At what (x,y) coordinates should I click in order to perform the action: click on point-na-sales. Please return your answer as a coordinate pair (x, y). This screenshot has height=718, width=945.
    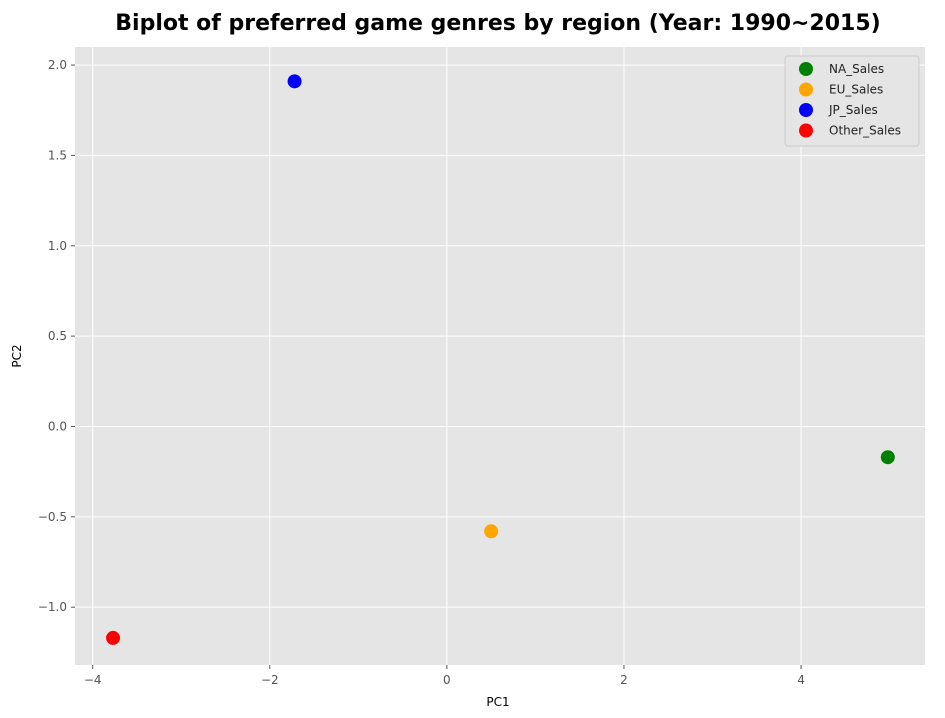
    Looking at the image, I should click on (887, 457).